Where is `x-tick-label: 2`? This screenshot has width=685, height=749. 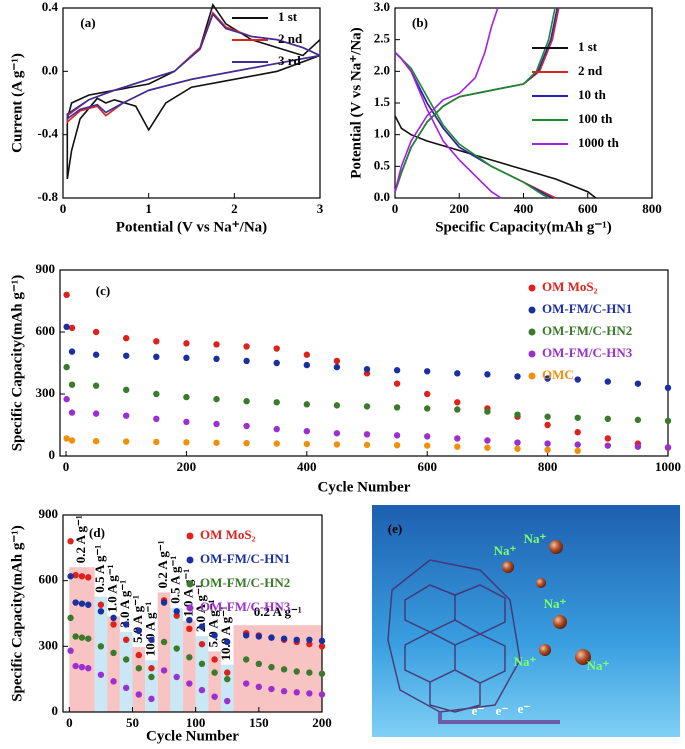
x-tick-label: 2 is located at coordinates (234, 208).